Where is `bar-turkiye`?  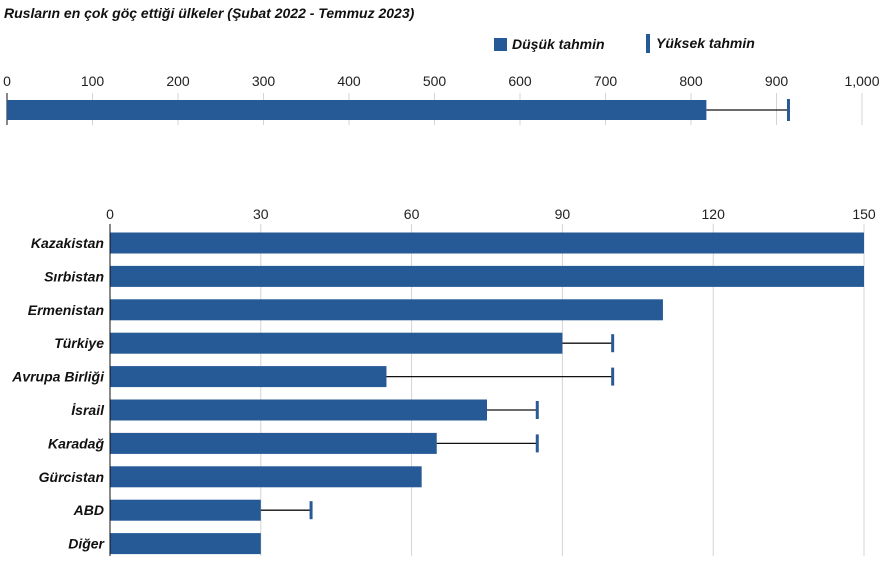 bar-turkiye is located at coordinates (336, 343).